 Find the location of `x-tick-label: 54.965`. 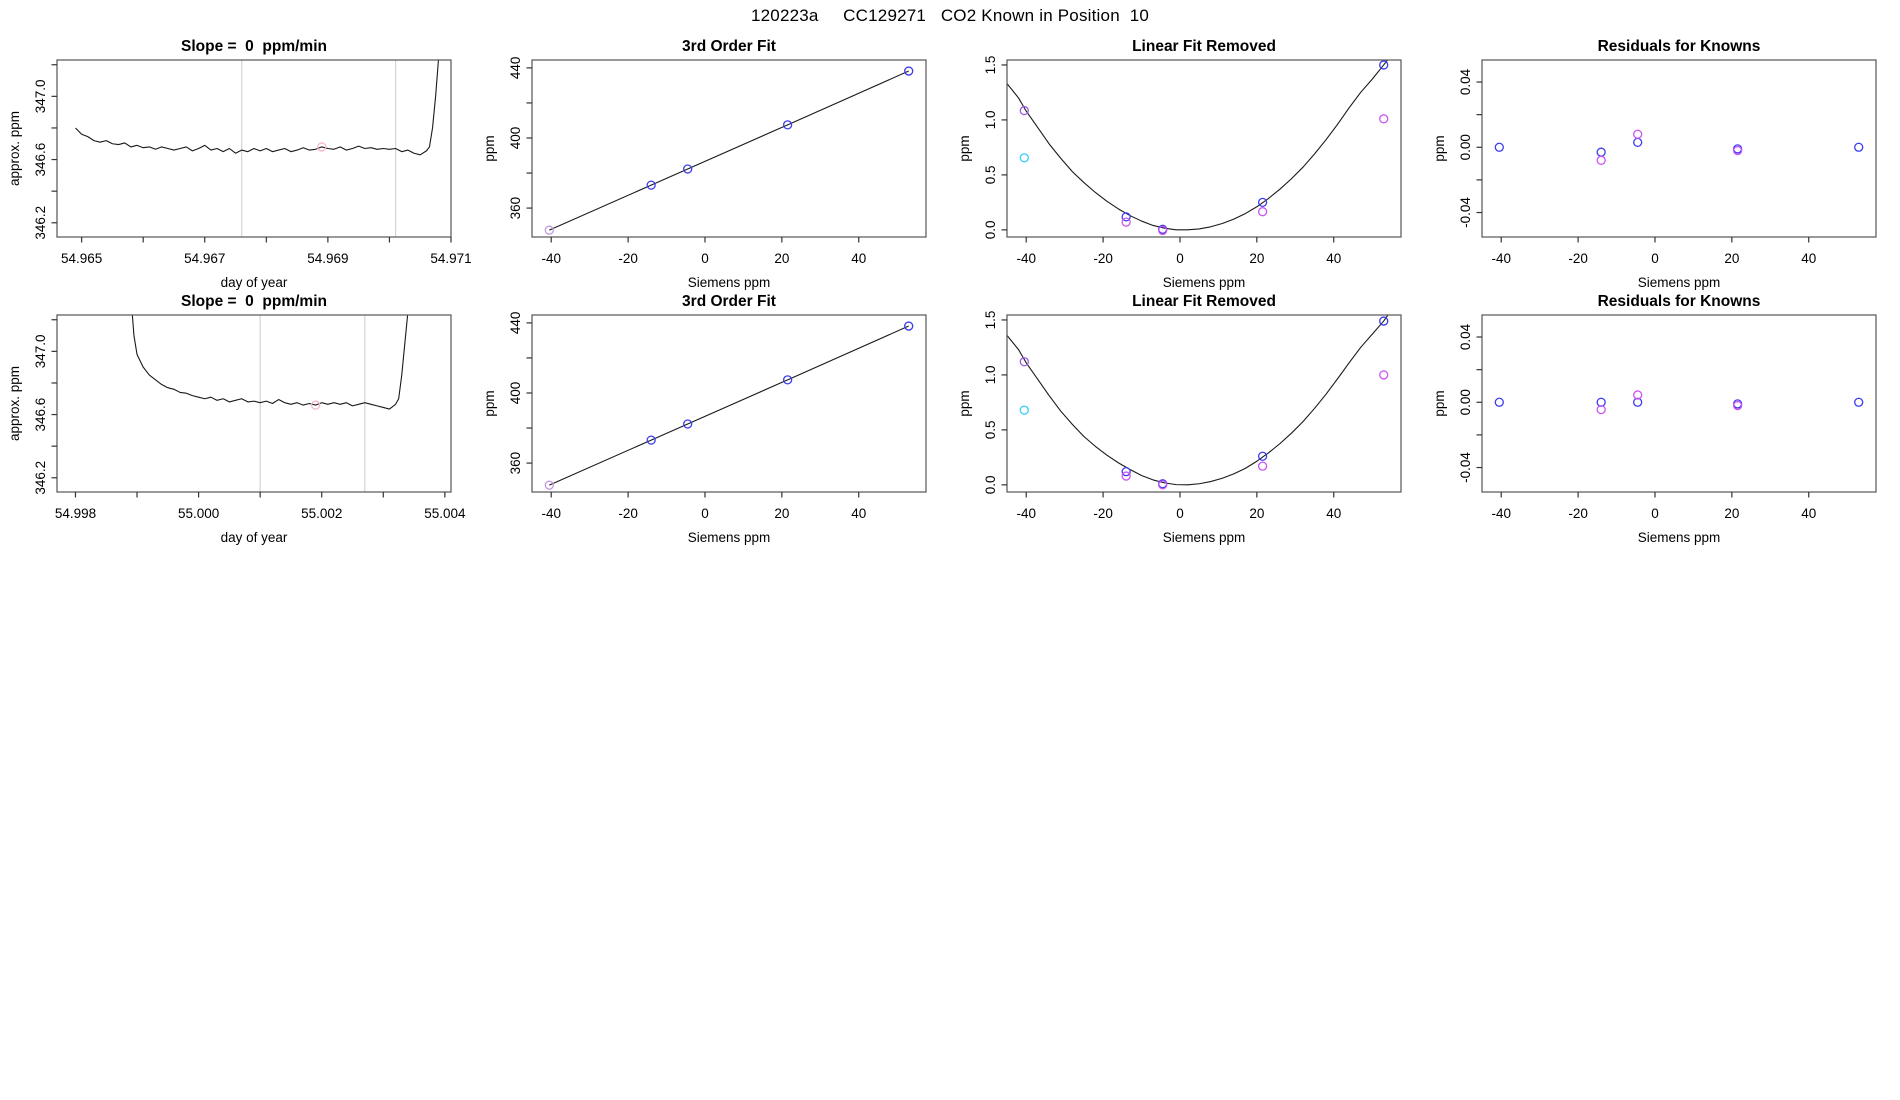

x-tick-label: 54.965 is located at coordinates (81, 258).